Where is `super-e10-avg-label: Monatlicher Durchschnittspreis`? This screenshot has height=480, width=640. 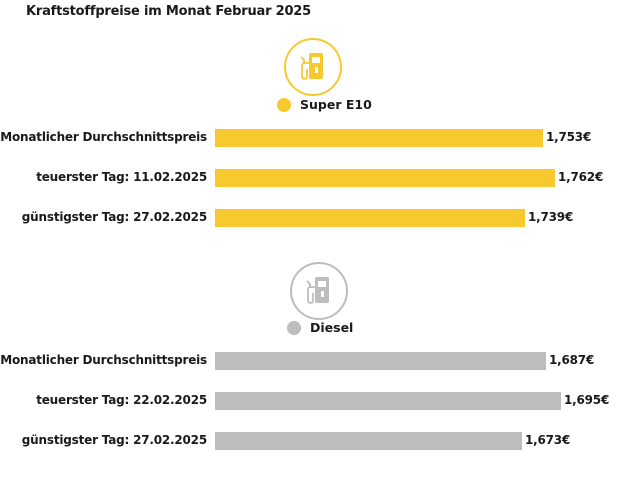
super-e10-avg-label: Monatlicher Durchschnittspreis is located at coordinates (103, 137).